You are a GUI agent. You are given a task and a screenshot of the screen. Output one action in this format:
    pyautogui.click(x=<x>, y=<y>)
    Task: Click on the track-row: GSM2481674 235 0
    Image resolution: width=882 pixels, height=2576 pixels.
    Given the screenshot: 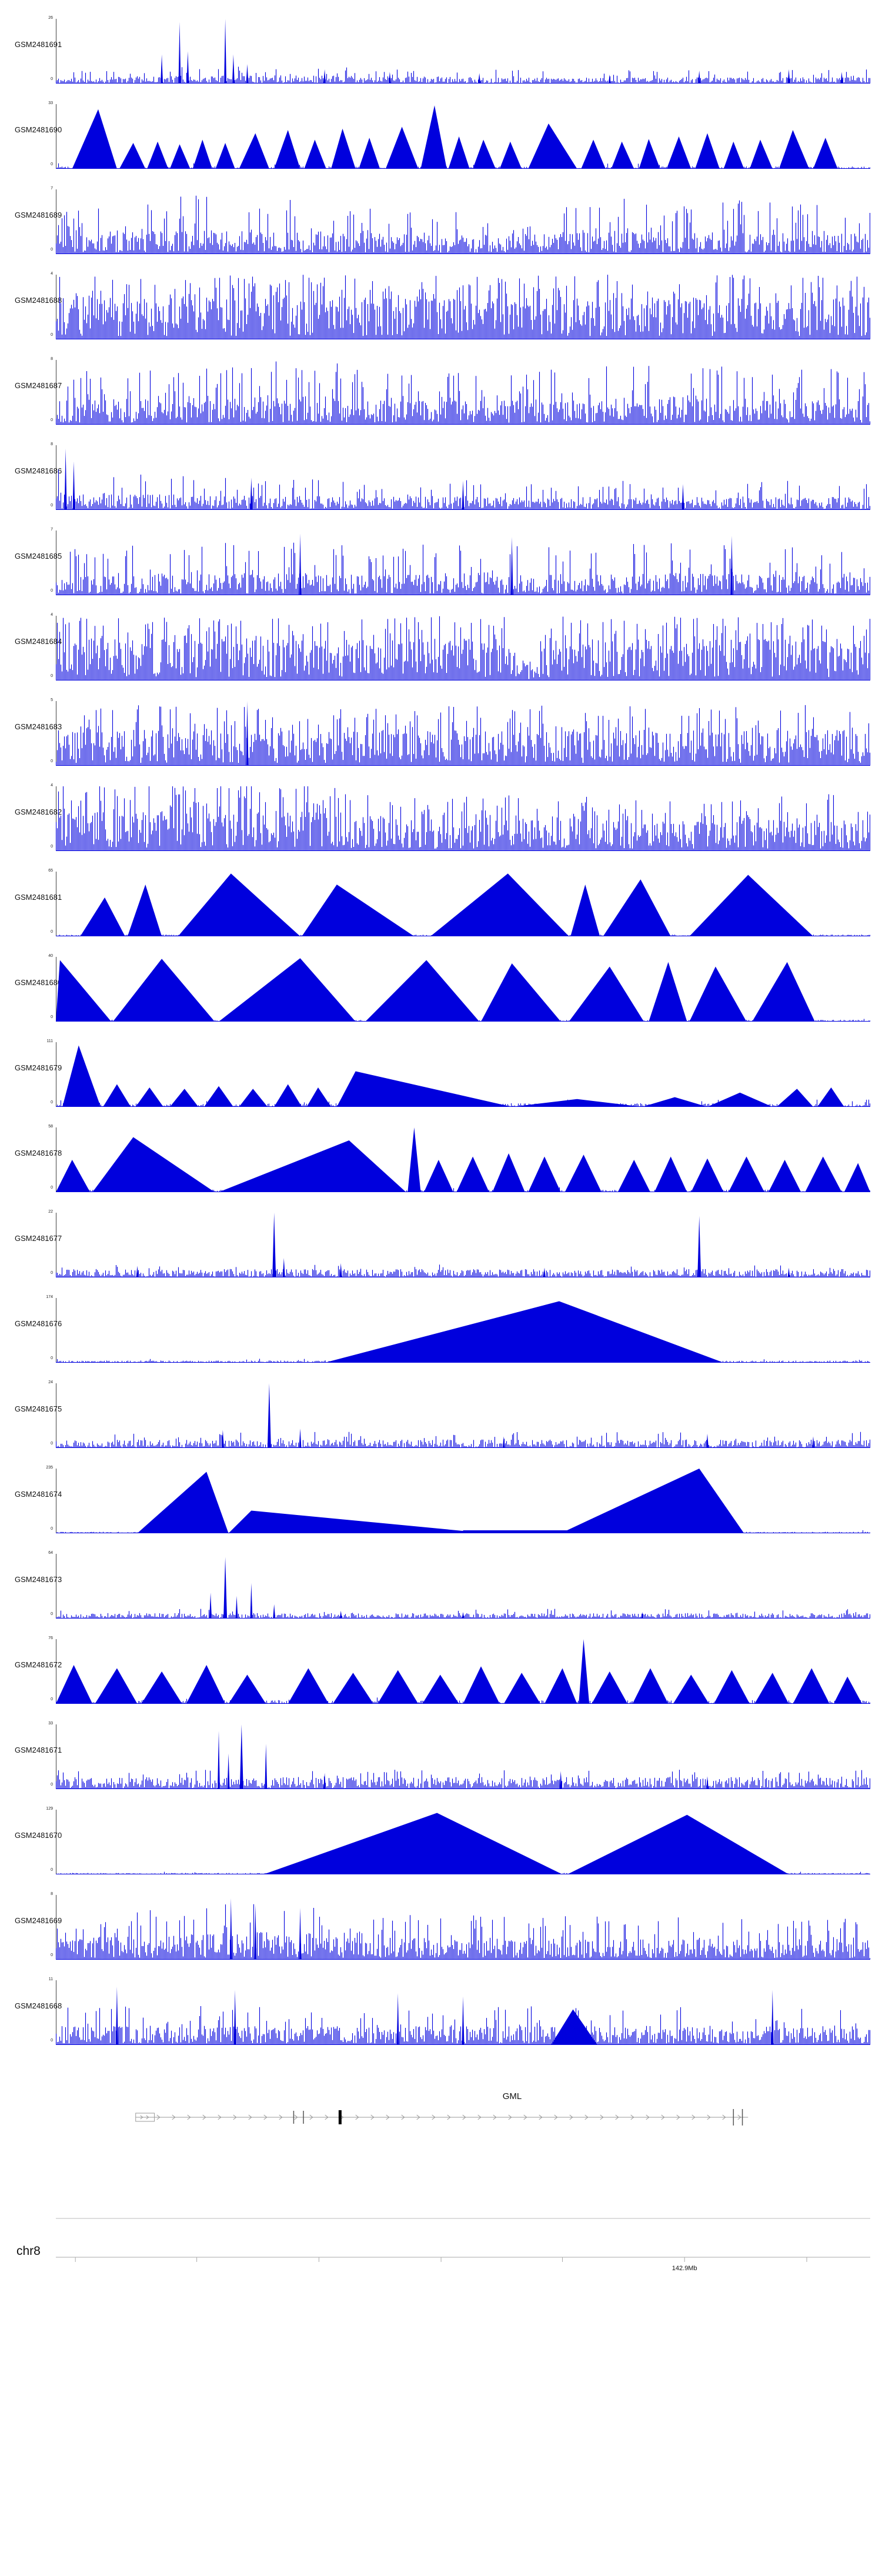 What is the action you would take?
    pyautogui.click(x=441, y=1508)
    